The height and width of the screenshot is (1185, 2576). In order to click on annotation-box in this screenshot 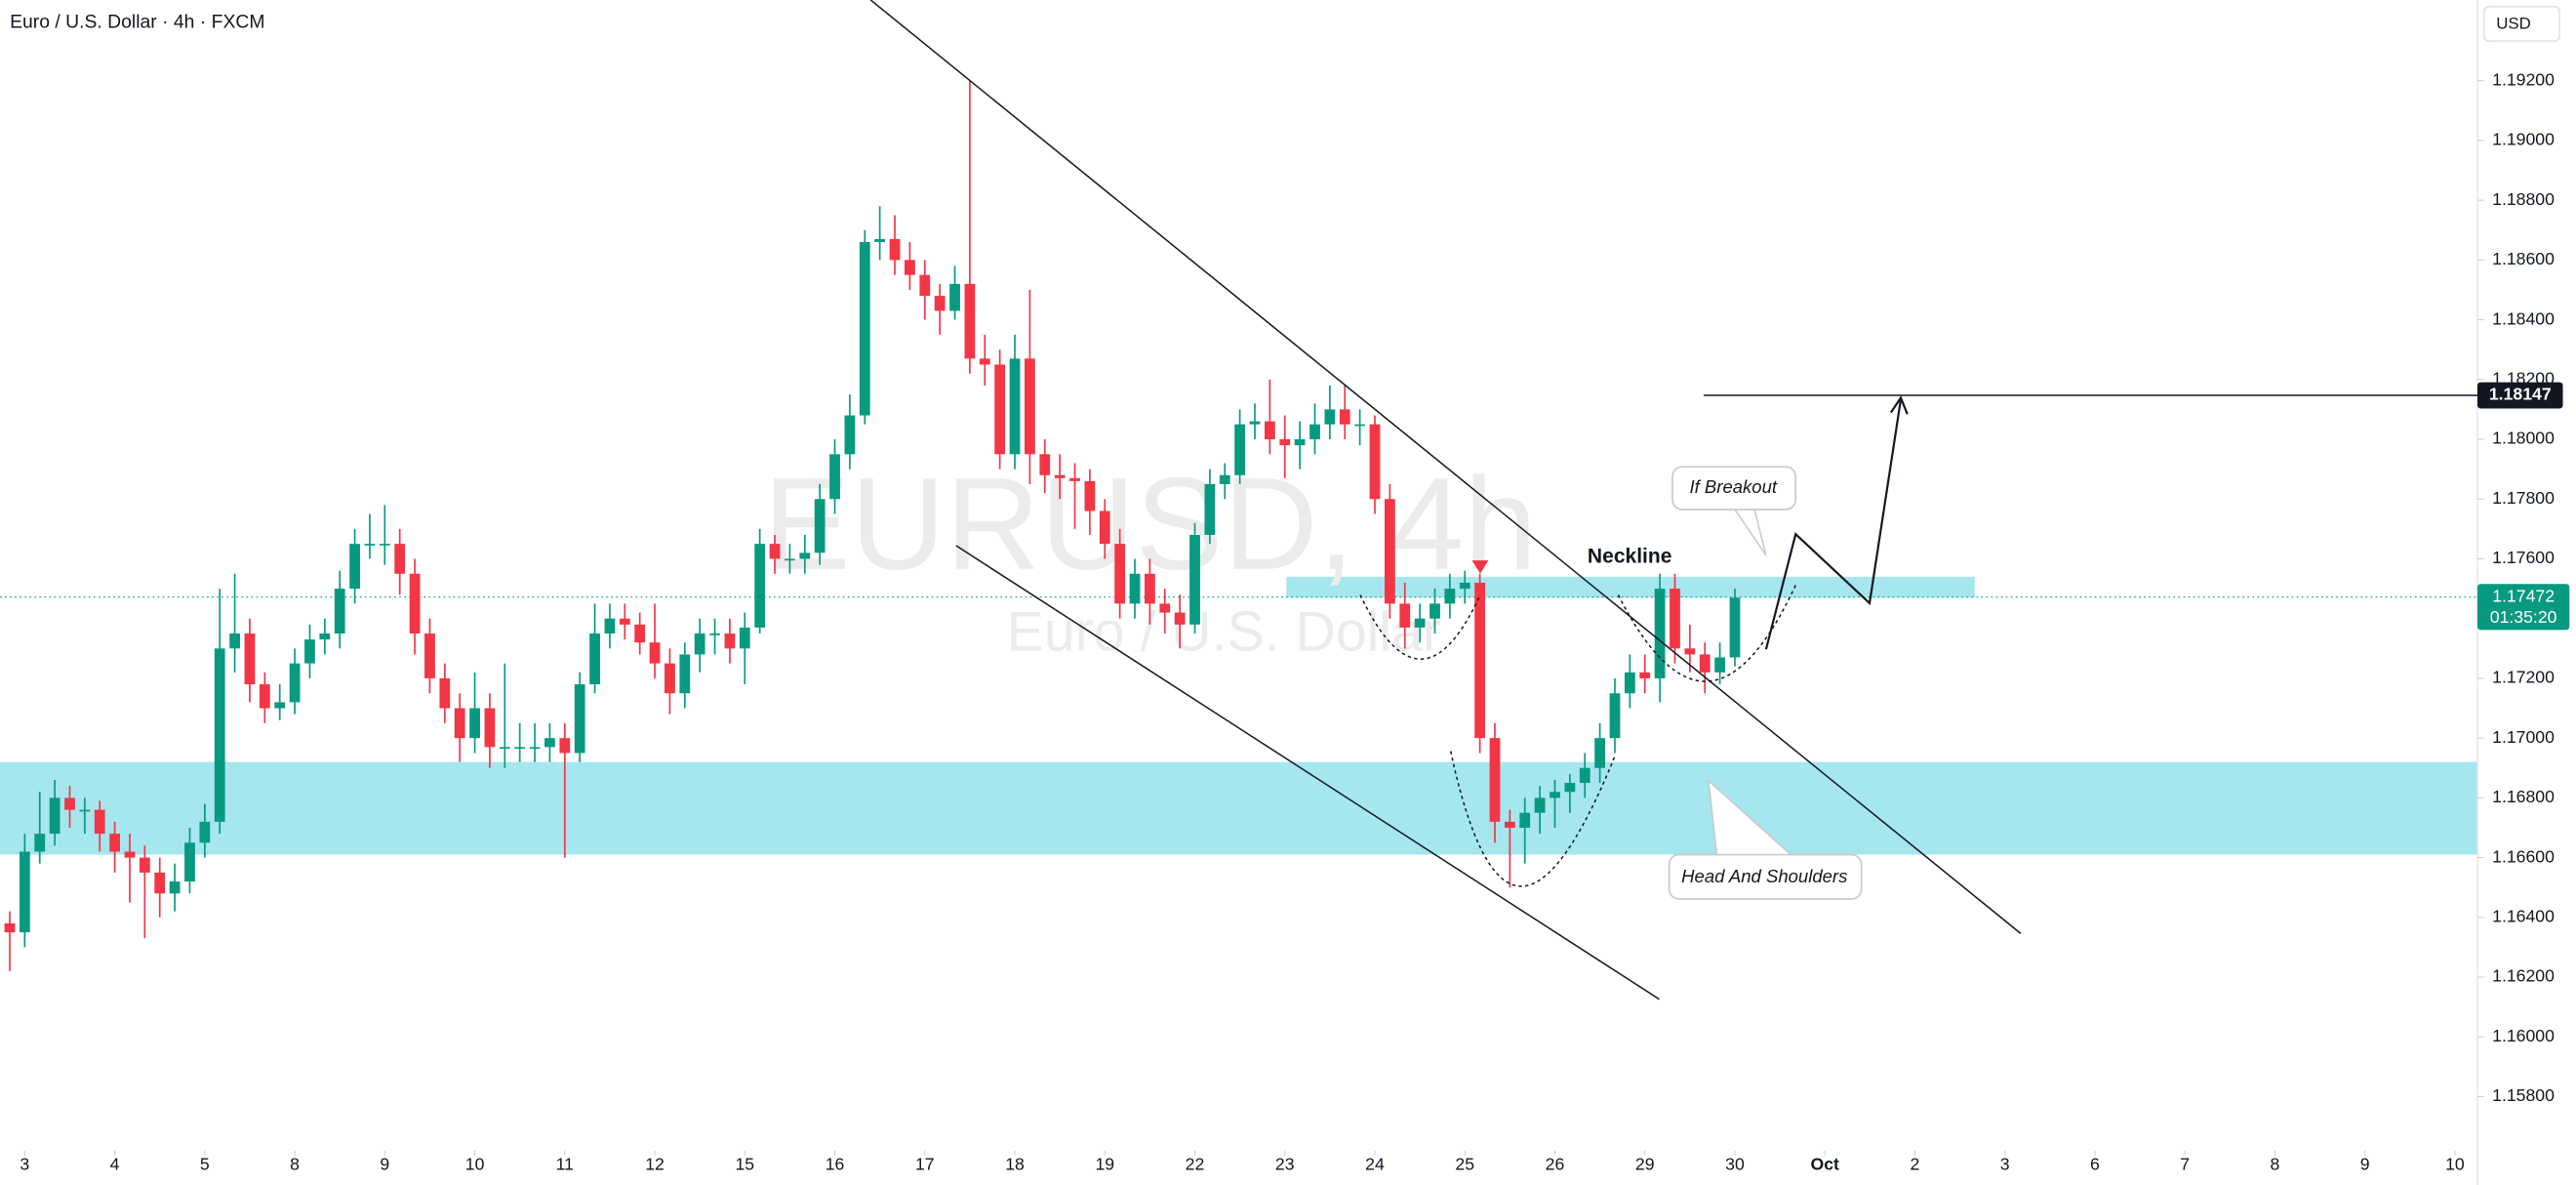, I will do `click(1765, 877)`.